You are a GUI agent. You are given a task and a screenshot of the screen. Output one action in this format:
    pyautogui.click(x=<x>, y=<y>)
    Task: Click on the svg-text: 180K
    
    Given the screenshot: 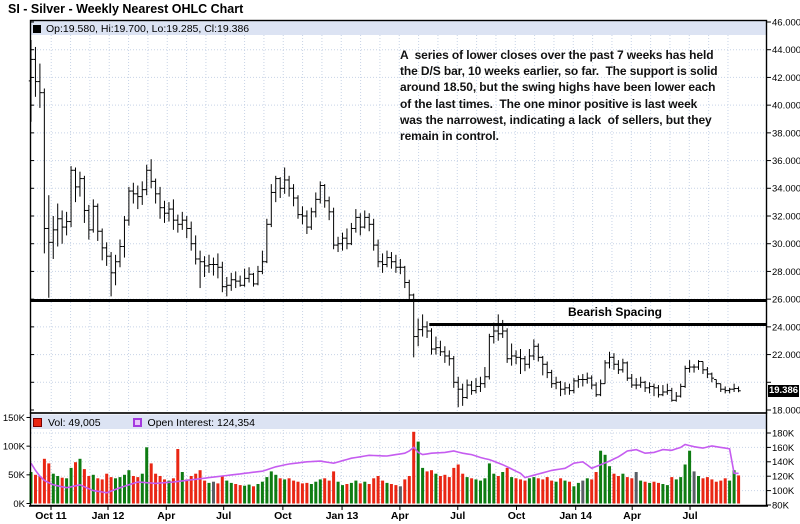 What is the action you would take?
    pyautogui.click(x=783, y=433)
    